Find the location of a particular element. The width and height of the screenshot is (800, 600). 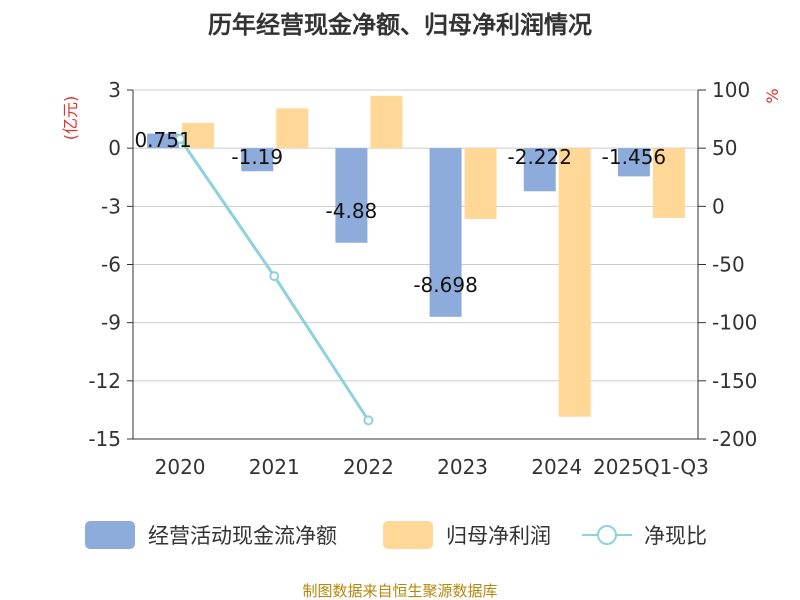

ratio-line is located at coordinates (274, 279).